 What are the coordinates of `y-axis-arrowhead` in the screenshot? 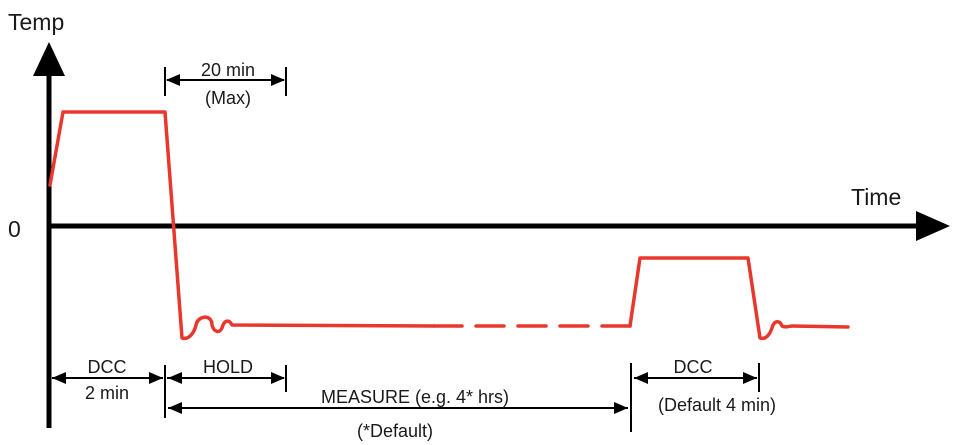 It's located at (49, 59).